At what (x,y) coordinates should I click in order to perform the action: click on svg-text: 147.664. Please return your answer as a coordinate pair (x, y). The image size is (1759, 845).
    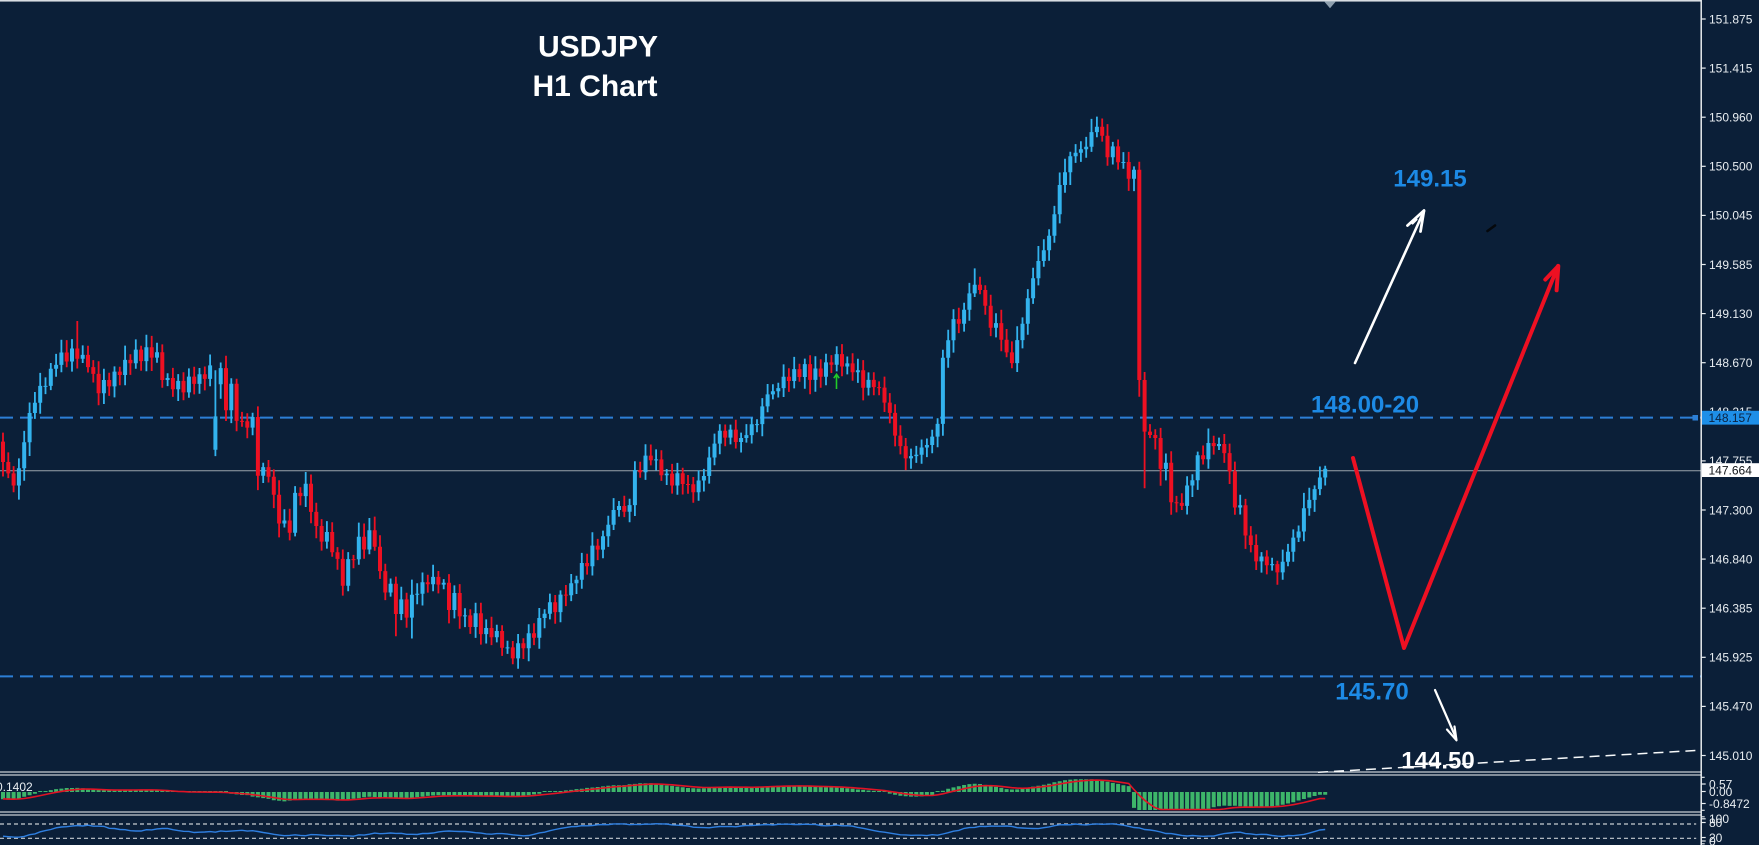
    Looking at the image, I should click on (1731, 470).